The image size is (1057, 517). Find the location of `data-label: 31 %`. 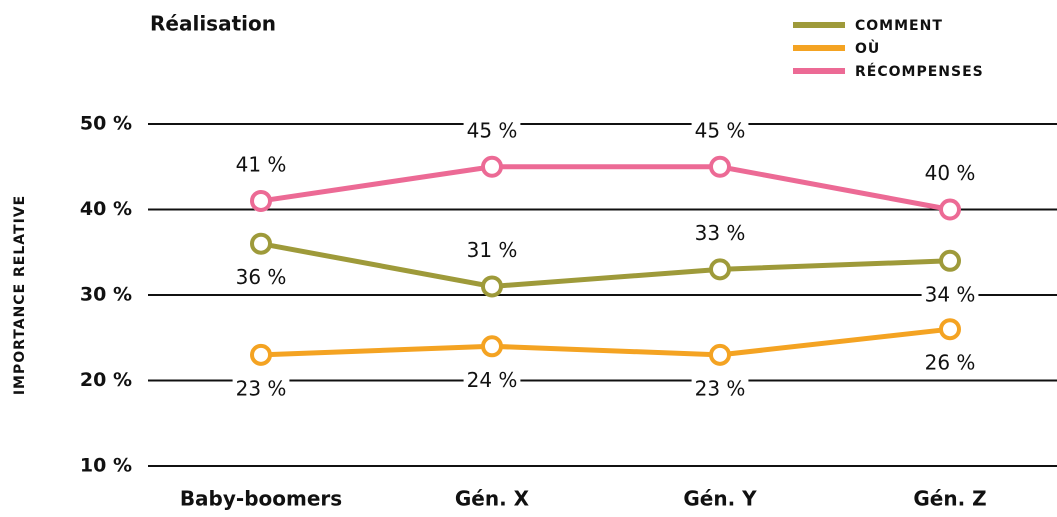

data-label: 31 % is located at coordinates (492, 250).